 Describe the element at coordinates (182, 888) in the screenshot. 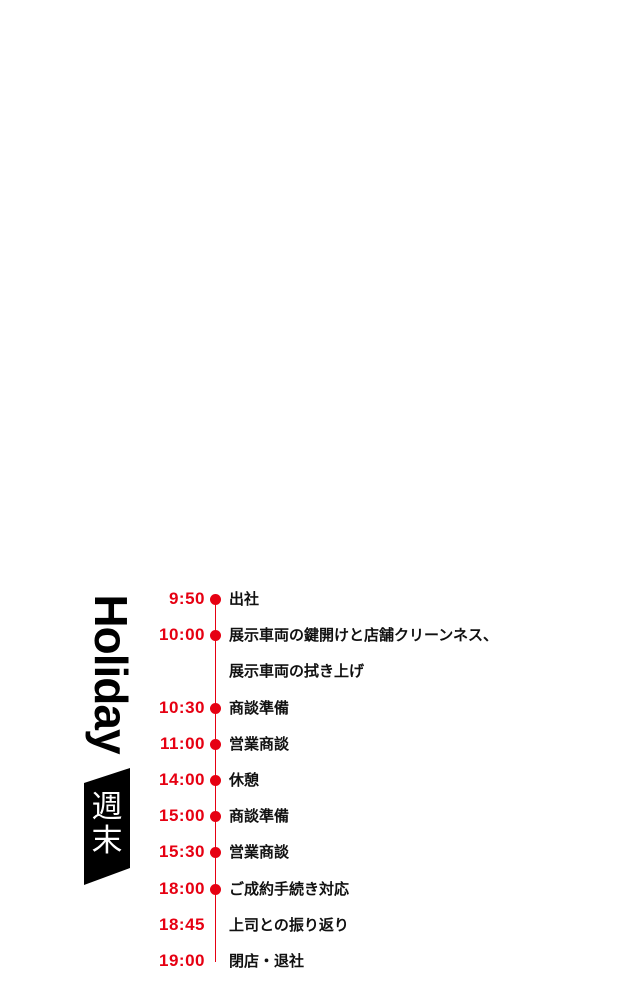

I see `schedule-time: 18:00` at that location.